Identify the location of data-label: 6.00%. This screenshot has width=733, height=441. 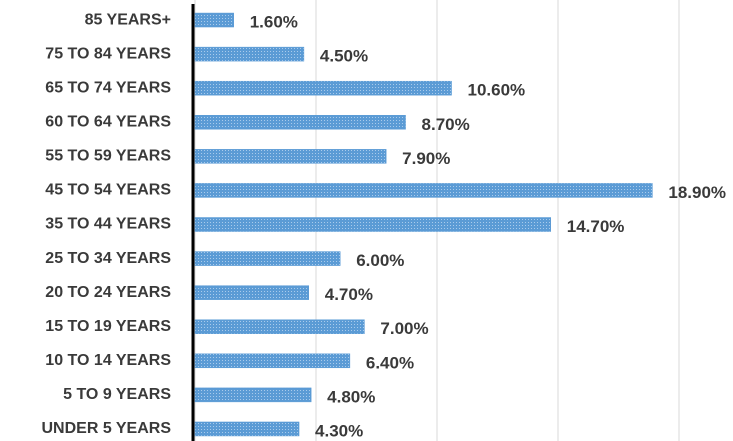
(380, 260).